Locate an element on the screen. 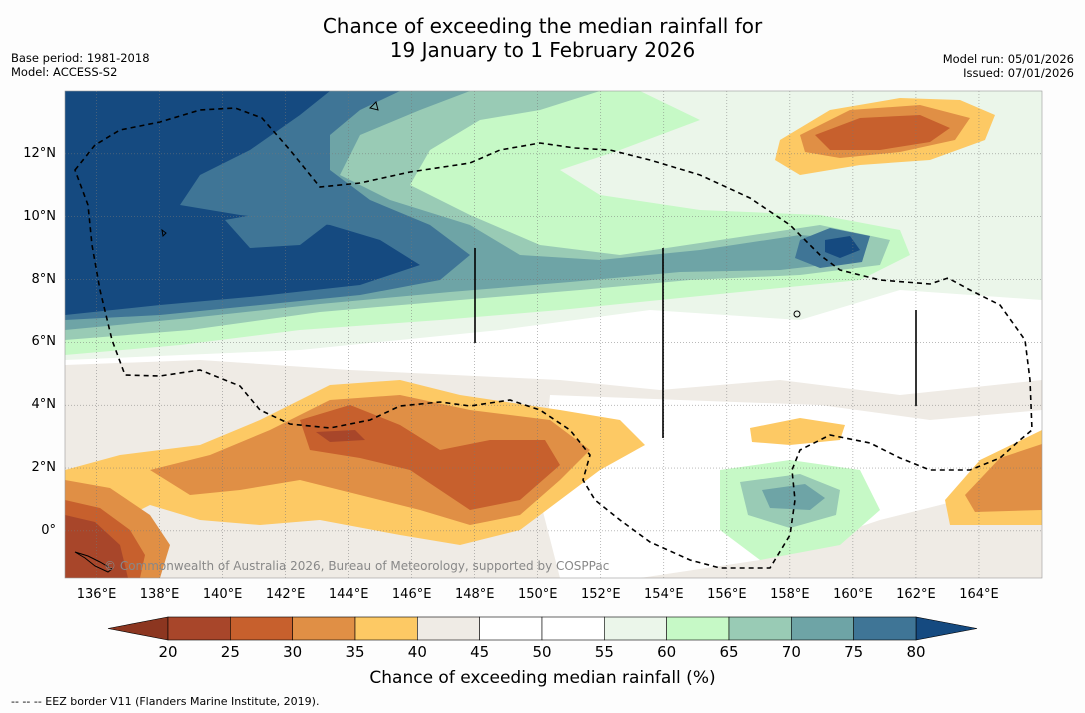 The height and width of the screenshot is (713, 1085). colorbar is located at coordinates (542, 628).